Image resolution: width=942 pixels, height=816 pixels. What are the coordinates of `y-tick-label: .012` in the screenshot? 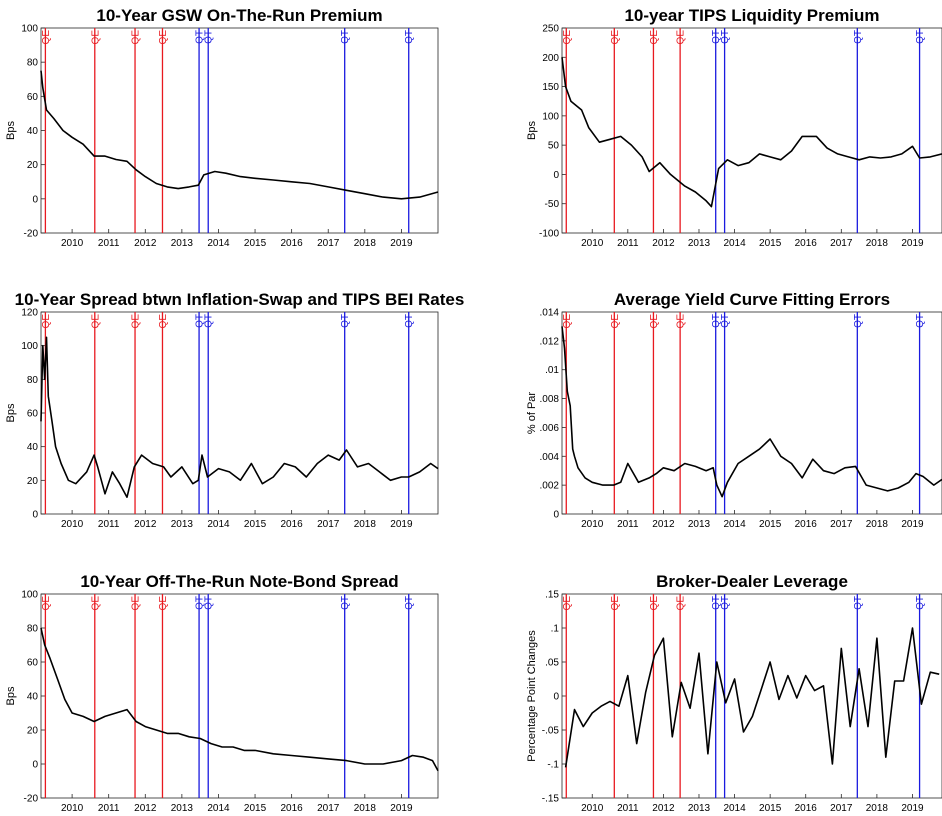 It's located at (550, 341).